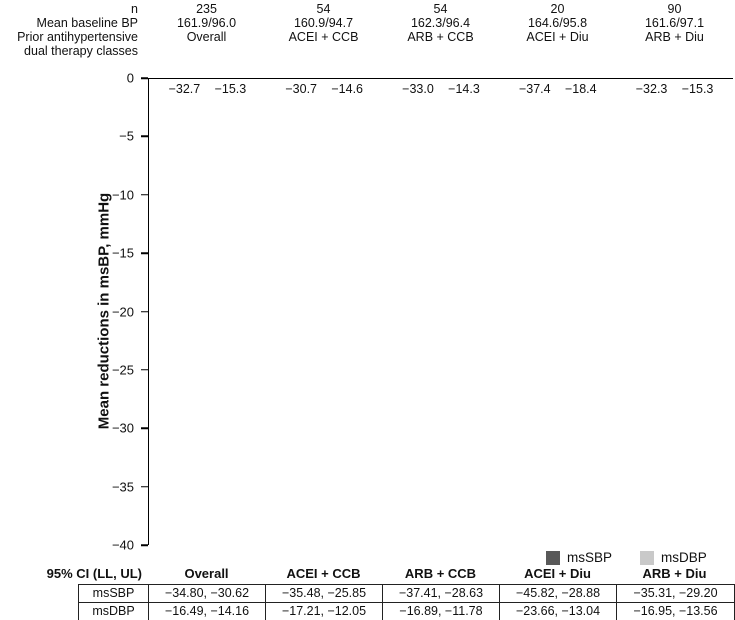 The height and width of the screenshot is (620, 735). Describe the element at coordinates (441, 611) in the screenshot. I see `table-cell: −16.89, −11.78` at that location.